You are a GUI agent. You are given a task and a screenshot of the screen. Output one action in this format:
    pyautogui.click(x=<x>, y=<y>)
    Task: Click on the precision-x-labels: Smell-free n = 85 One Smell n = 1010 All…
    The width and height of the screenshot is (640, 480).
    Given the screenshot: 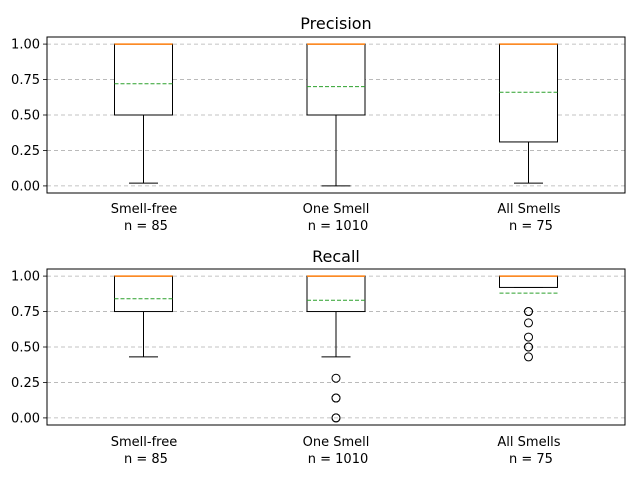 What is the action you would take?
    pyautogui.click(x=336, y=218)
    